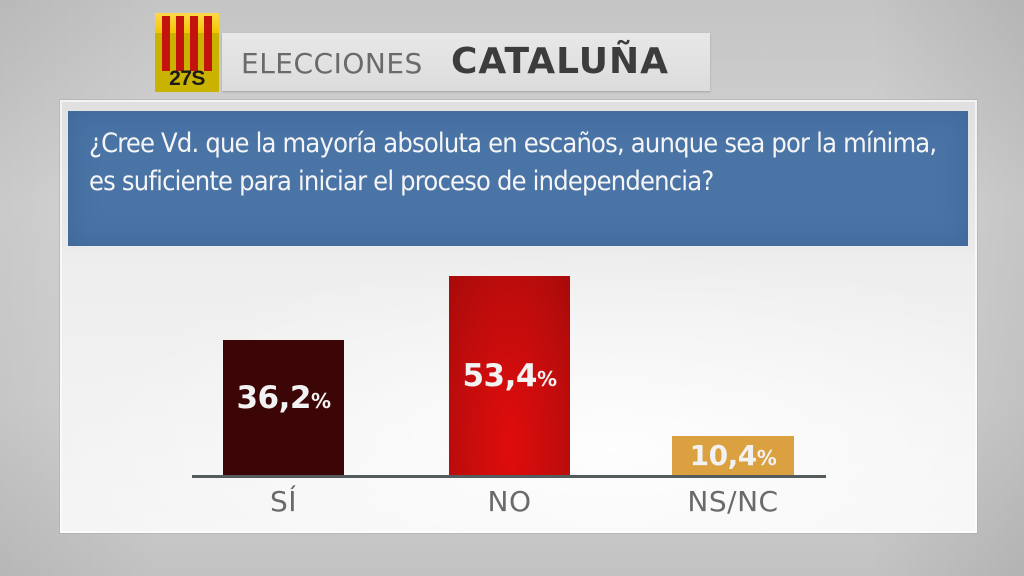 This screenshot has width=1024, height=576. I want to click on title-light: ELECCIONES, so click(332, 63).